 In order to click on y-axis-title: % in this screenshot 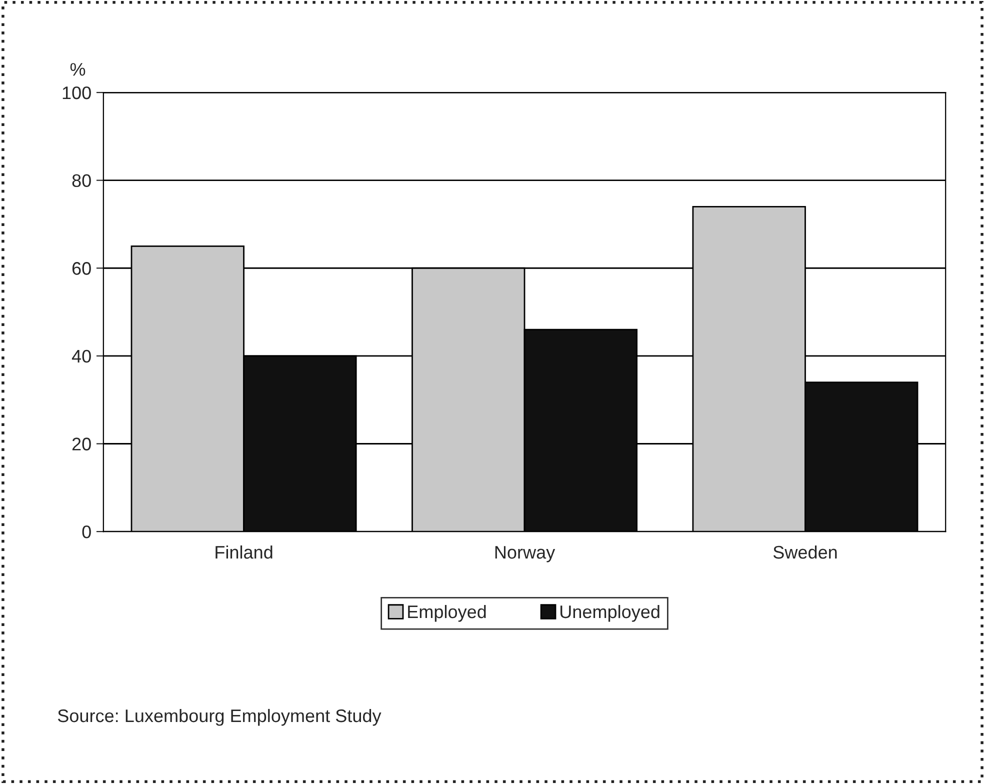, I will do `click(78, 69)`.